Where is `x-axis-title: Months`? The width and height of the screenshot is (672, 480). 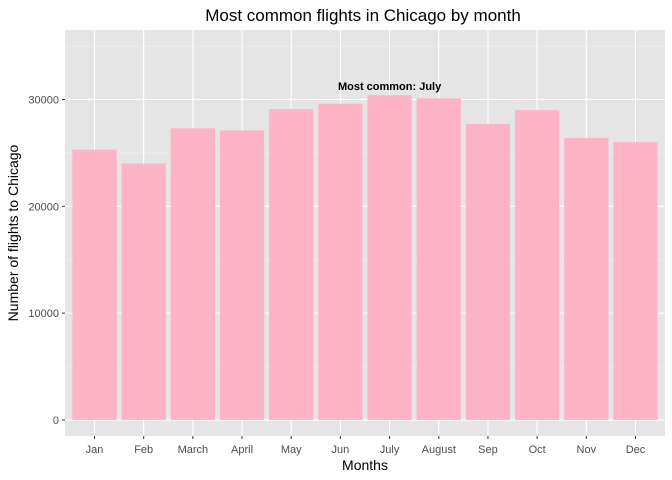 x-axis-title: Months is located at coordinates (365, 465).